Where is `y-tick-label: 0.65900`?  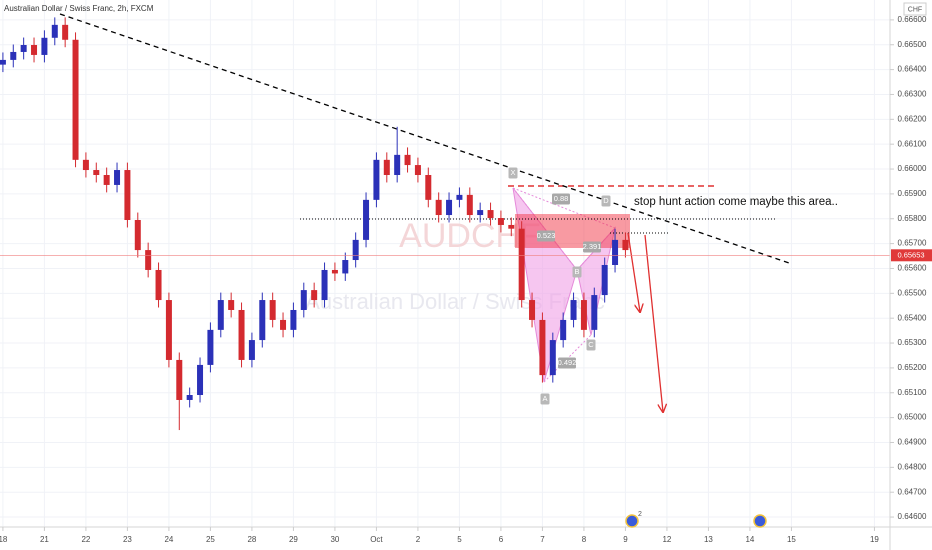
y-tick-label: 0.65900 is located at coordinates (912, 193).